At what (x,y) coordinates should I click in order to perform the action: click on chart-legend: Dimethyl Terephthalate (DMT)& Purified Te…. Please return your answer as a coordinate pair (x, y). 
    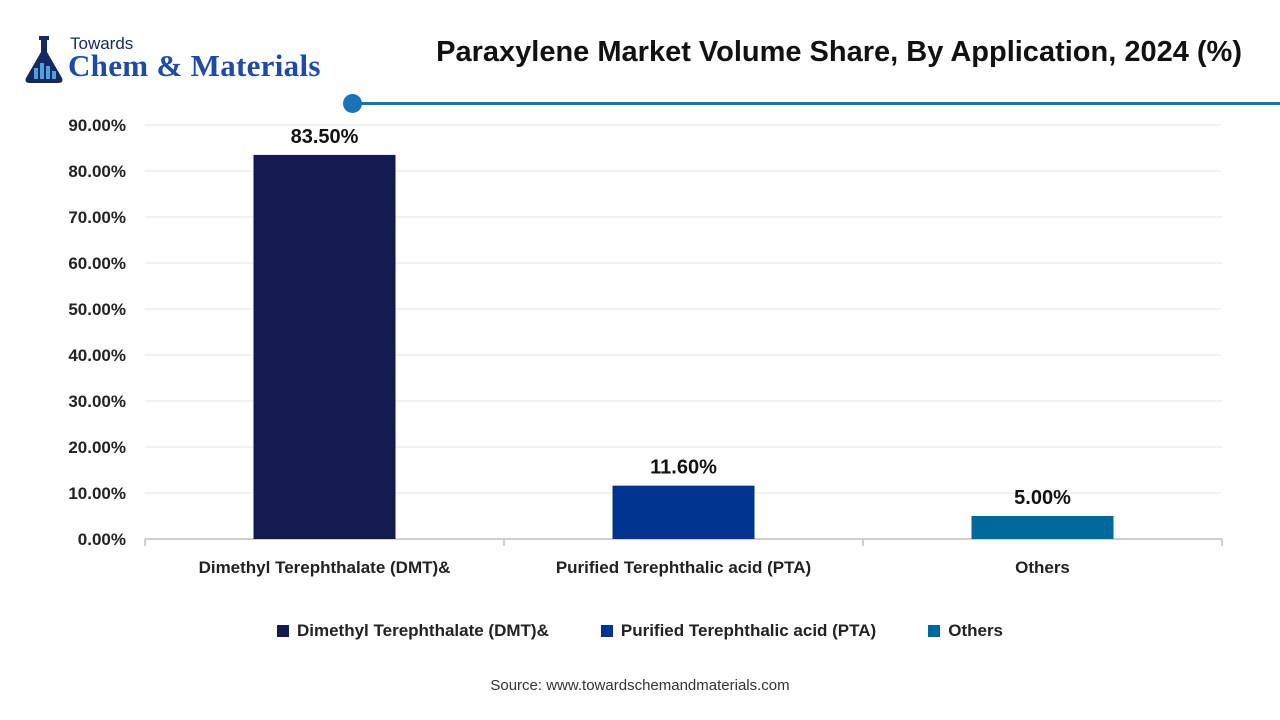
    Looking at the image, I should click on (640, 631).